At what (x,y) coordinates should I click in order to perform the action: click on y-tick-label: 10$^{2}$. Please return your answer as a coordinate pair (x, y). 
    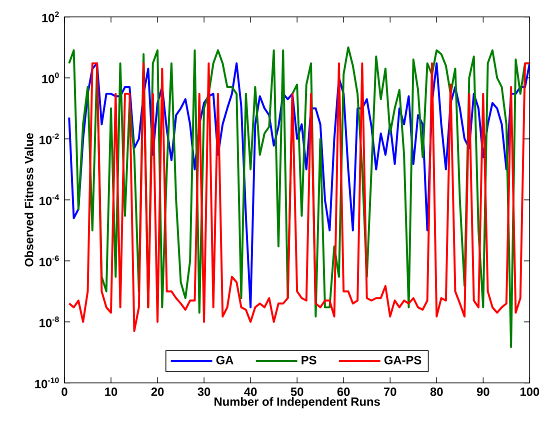
    Looking at the image, I should click on (50, 17).